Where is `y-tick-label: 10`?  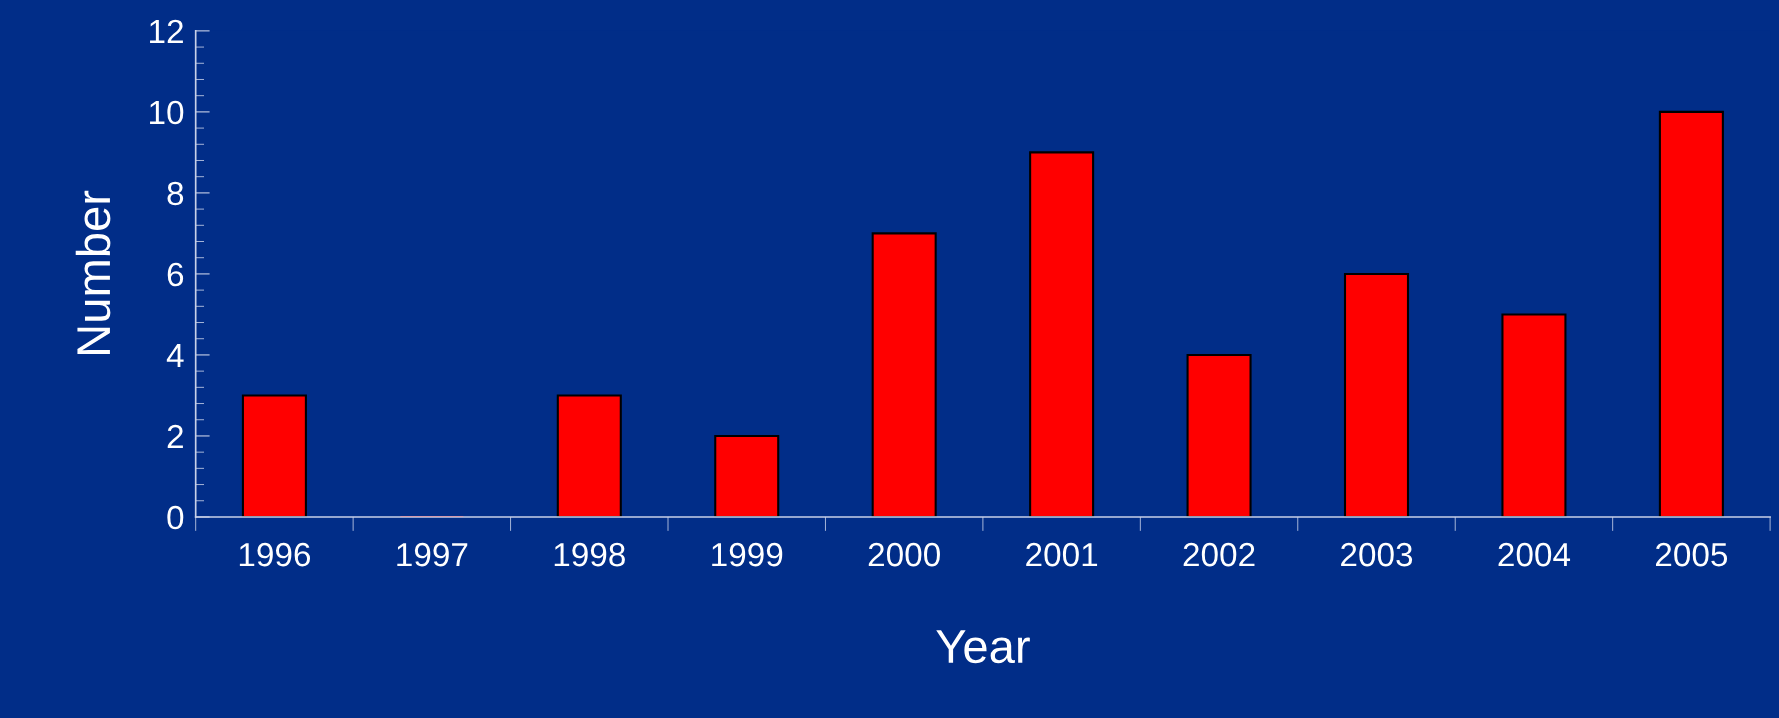
y-tick-label: 10 is located at coordinates (167, 112).